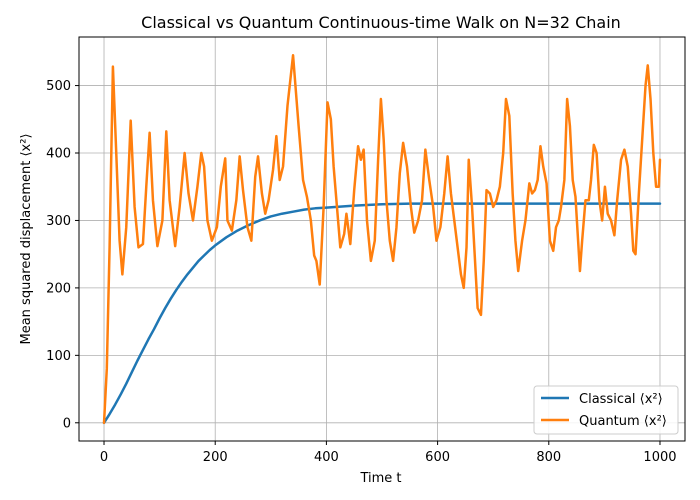 The height and width of the screenshot is (500, 700). Describe the element at coordinates (388, 453) in the screenshot. I see `x-axis: 0 200 400 600 800 1000` at that location.